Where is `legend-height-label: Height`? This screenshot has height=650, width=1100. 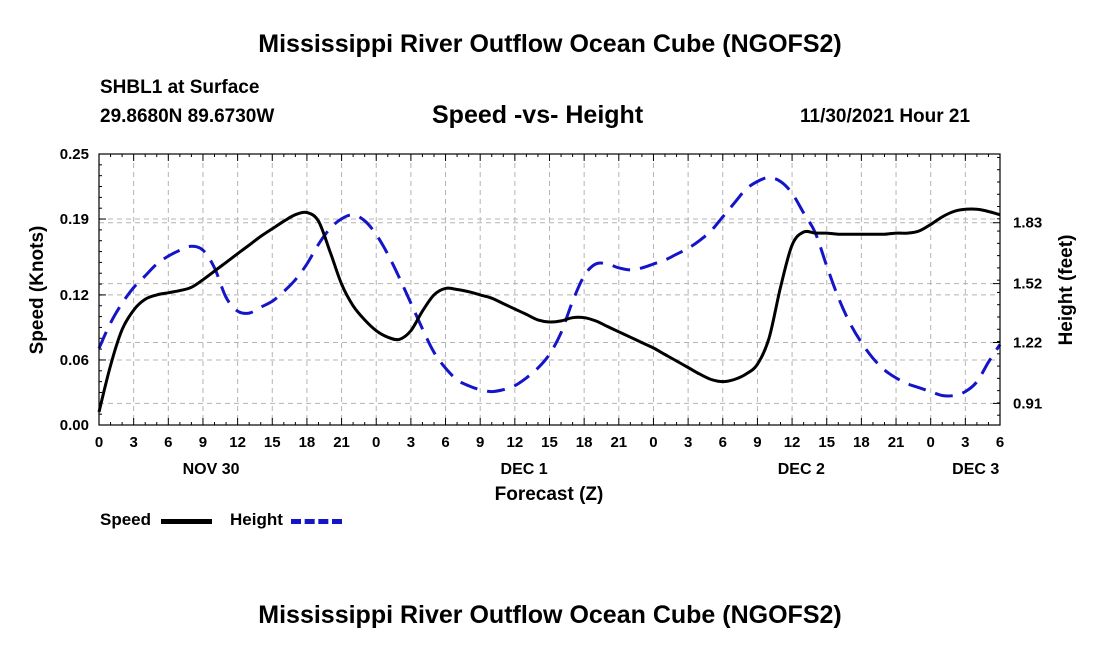 legend-height-label: Height is located at coordinates (256, 519).